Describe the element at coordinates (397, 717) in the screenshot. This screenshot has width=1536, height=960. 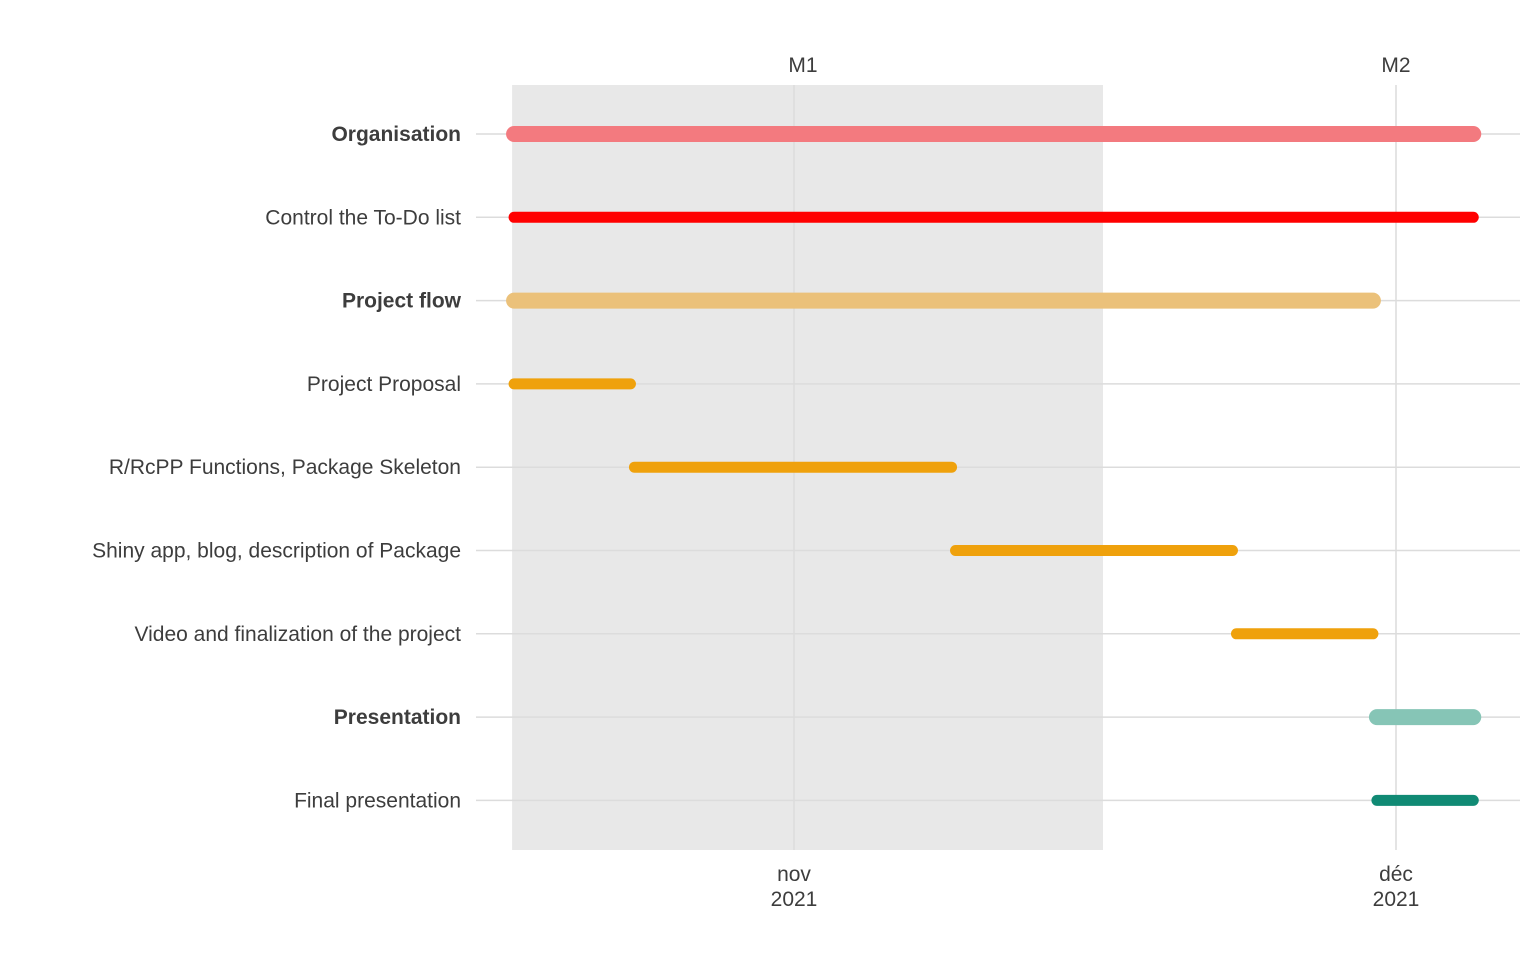
I see `row-label: Presentation` at that location.